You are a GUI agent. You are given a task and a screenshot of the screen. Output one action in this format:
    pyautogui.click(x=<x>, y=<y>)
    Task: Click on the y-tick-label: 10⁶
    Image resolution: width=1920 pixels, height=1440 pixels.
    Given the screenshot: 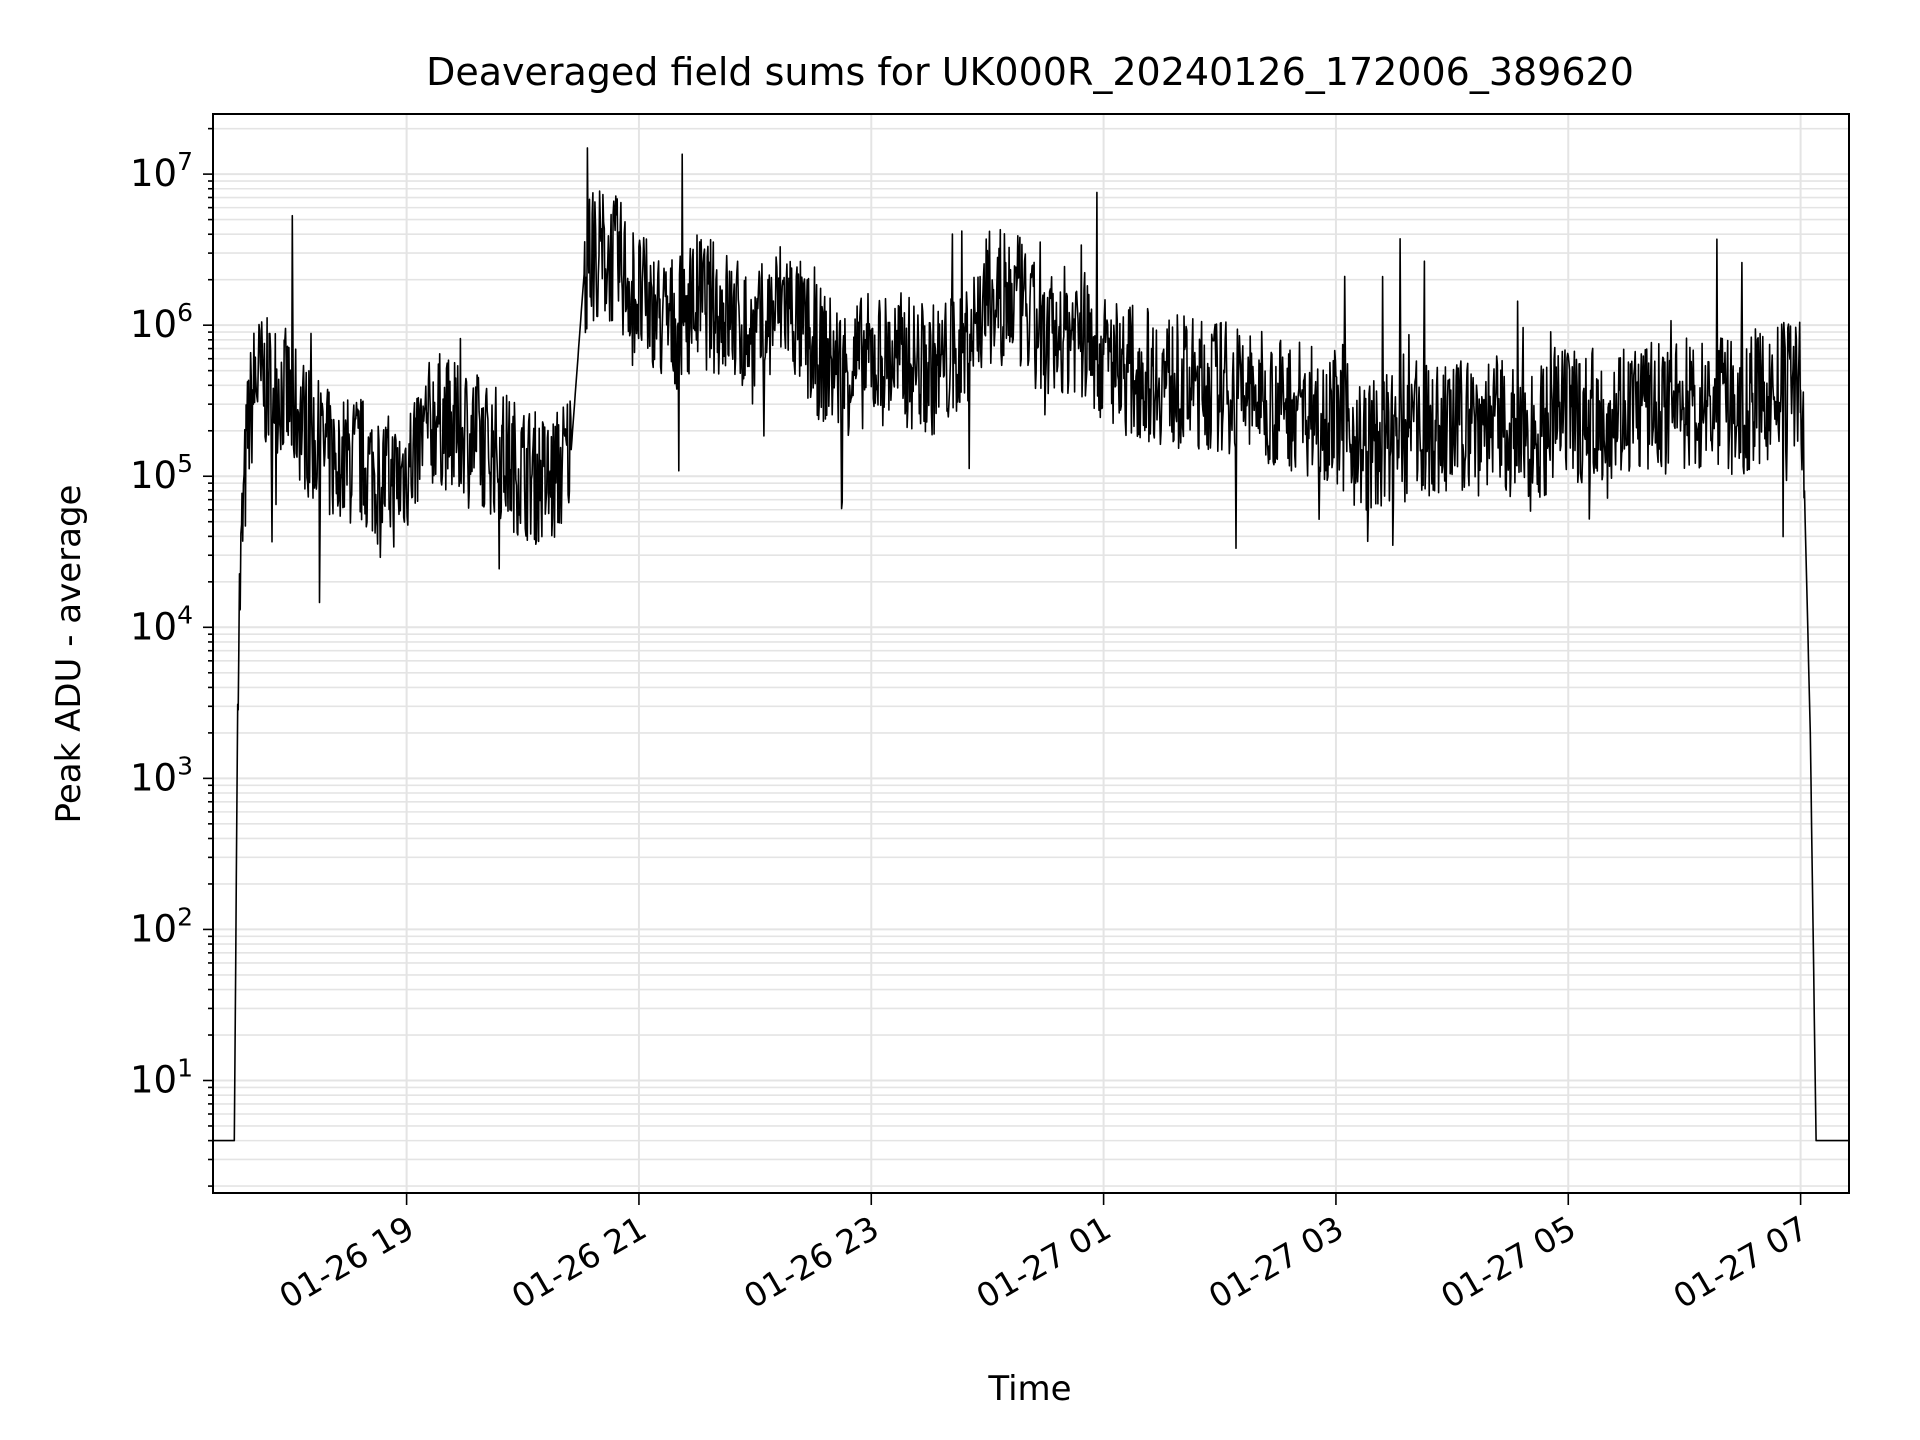 What is the action you would take?
    pyautogui.click(x=161, y=322)
    